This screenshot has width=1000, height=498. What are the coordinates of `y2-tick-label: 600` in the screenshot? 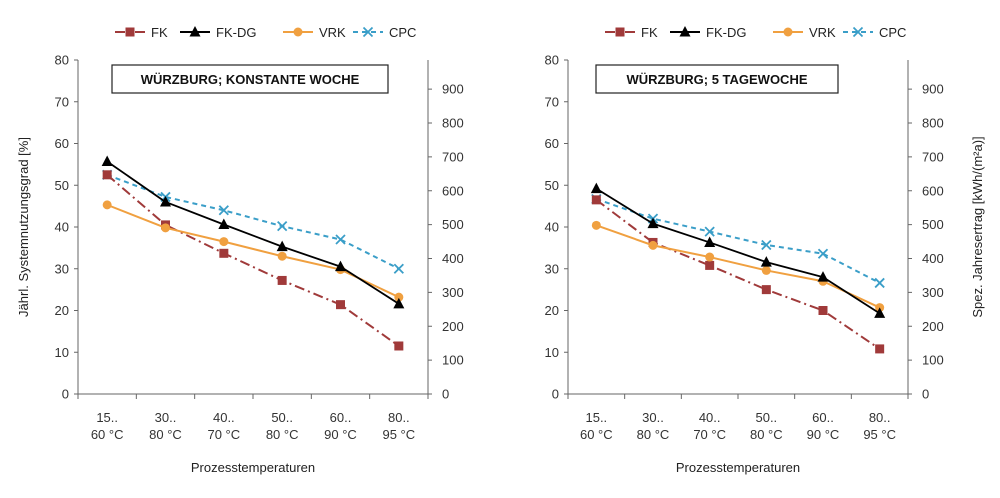 It's located at (453, 190).